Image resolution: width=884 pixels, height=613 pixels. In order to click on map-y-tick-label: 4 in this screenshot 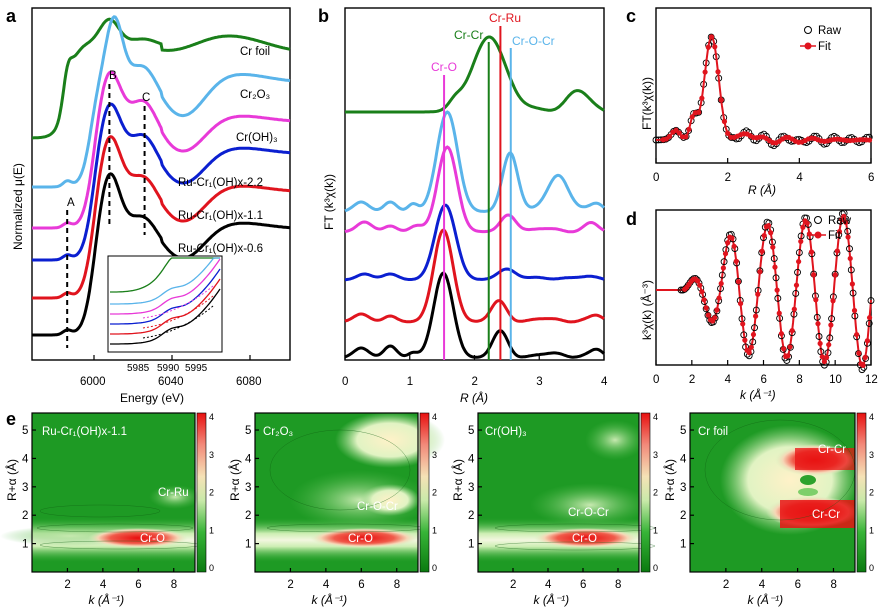, I will do `click(683, 459)`.